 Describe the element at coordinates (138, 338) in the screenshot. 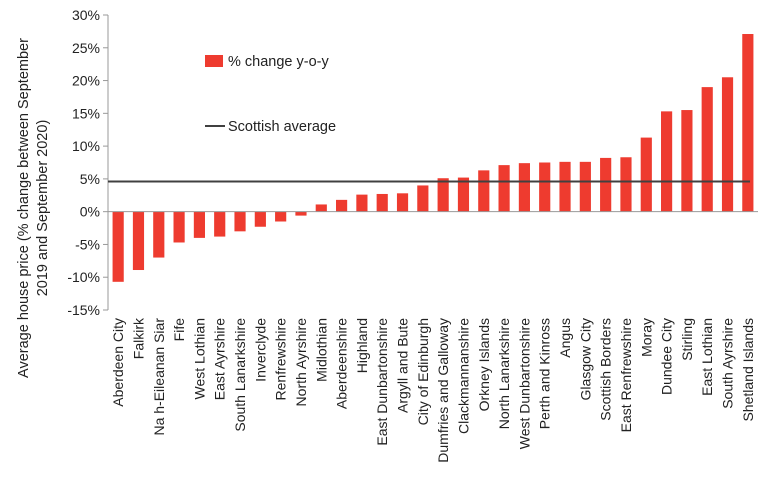

I see `x-category-label: Falkirk` at that location.